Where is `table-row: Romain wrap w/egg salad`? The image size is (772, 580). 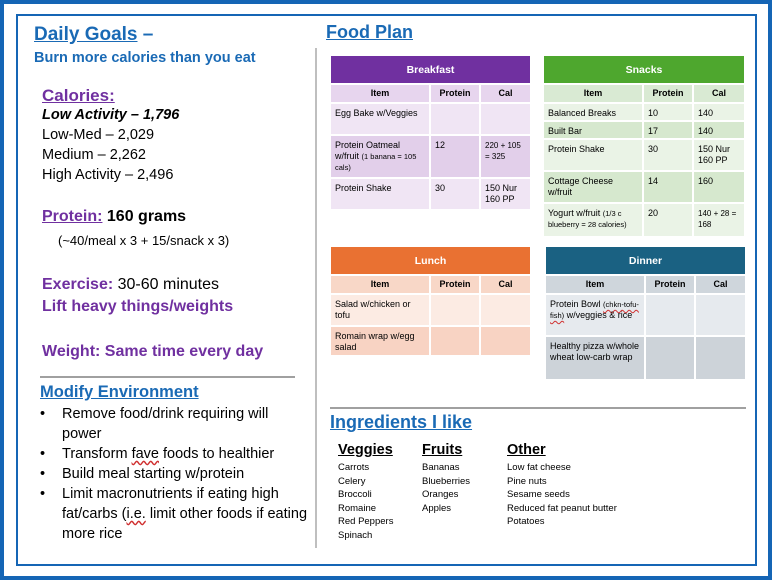
table-row: Romain wrap w/egg salad is located at coordinates (430, 340).